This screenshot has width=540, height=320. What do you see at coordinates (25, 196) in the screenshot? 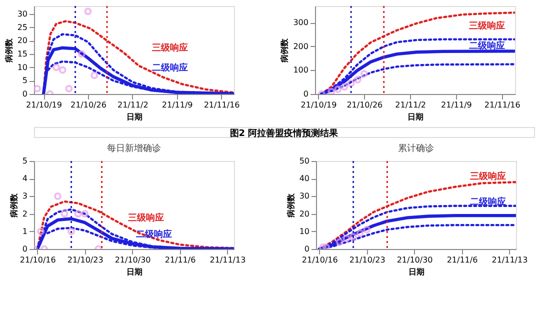
I see `y-tick-label: 3` at bounding box center [25, 196].